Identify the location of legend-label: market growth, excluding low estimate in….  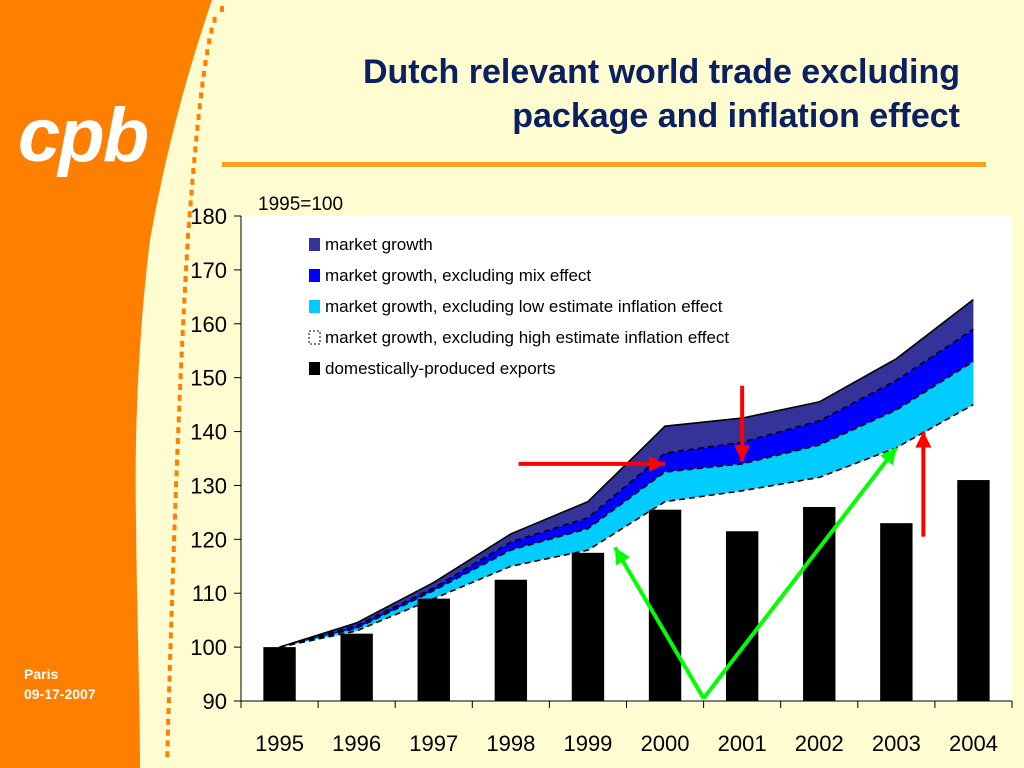
(524, 306).